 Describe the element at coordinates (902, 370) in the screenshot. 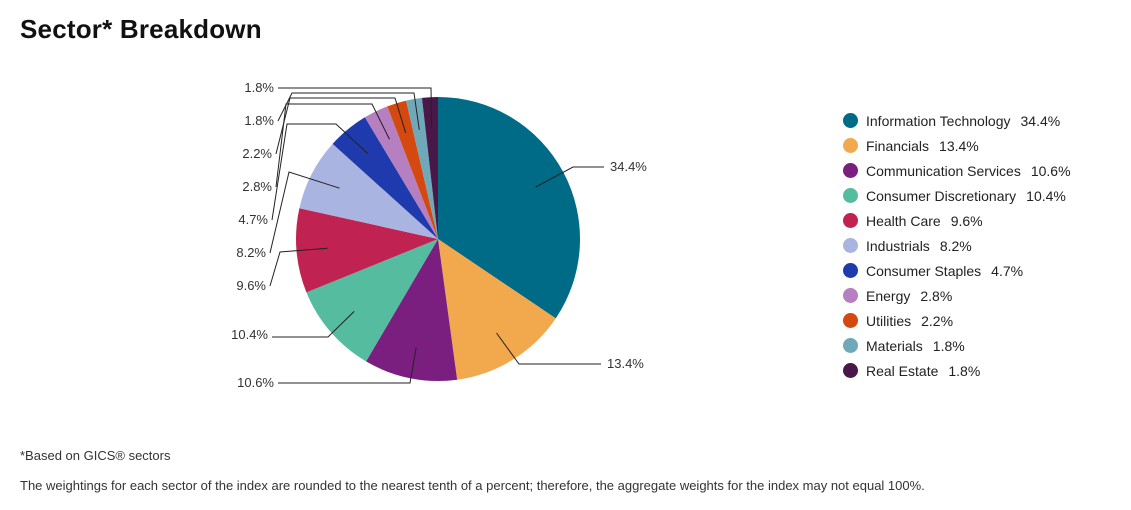

I see `legend-label: Real Estate` at that location.